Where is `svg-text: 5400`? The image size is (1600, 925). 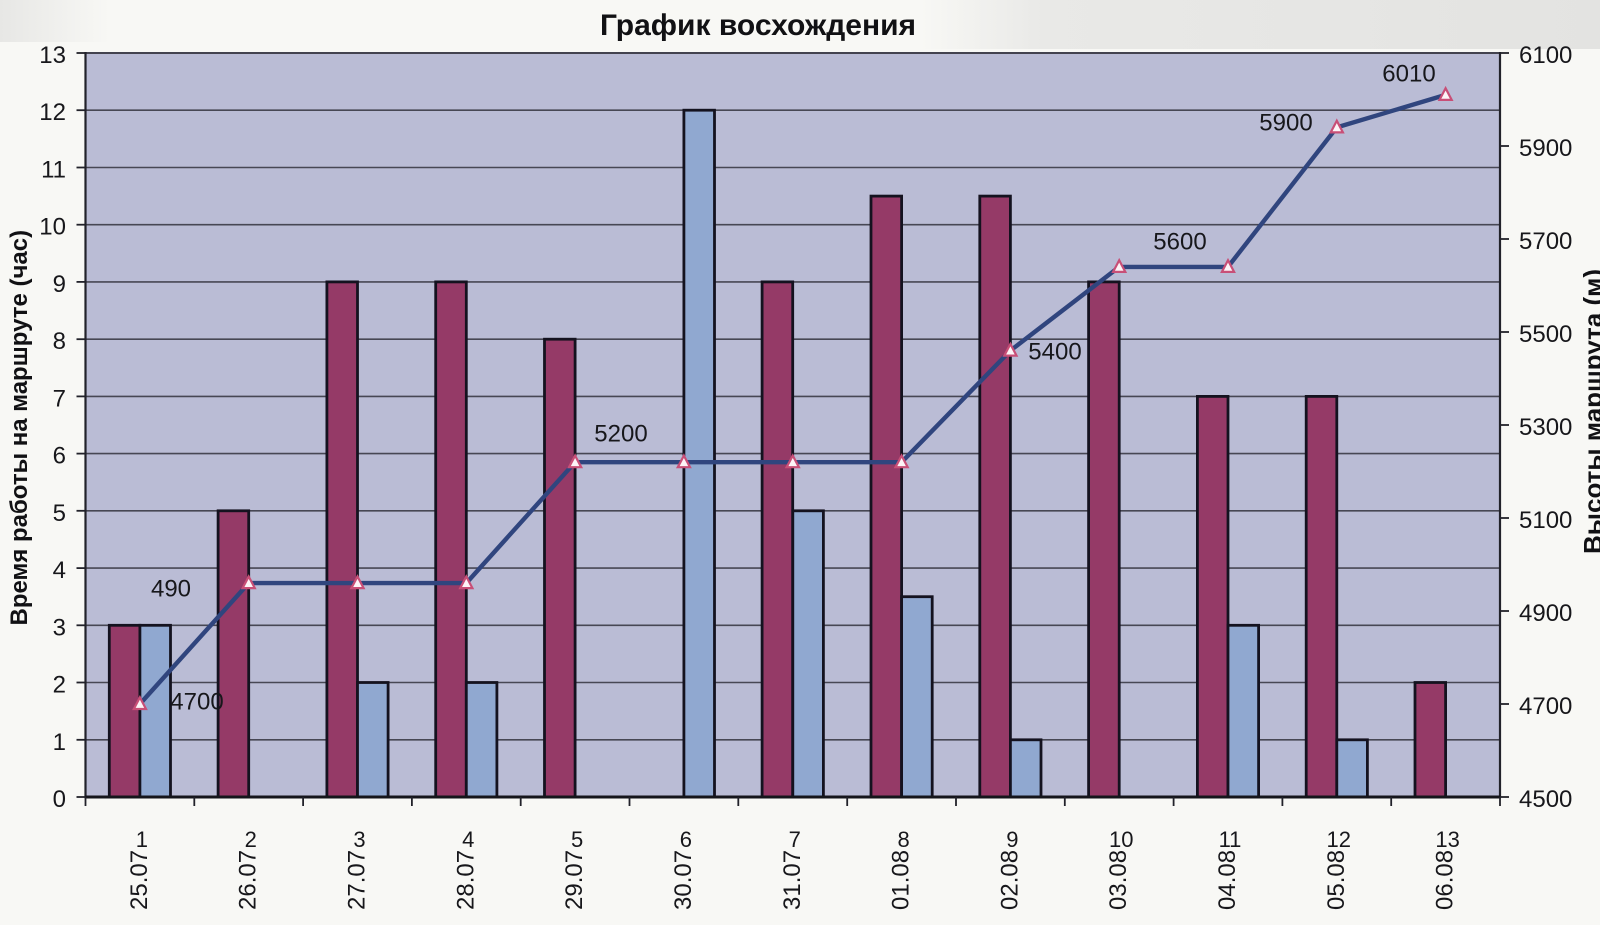
svg-text: 5400 is located at coordinates (1054, 352).